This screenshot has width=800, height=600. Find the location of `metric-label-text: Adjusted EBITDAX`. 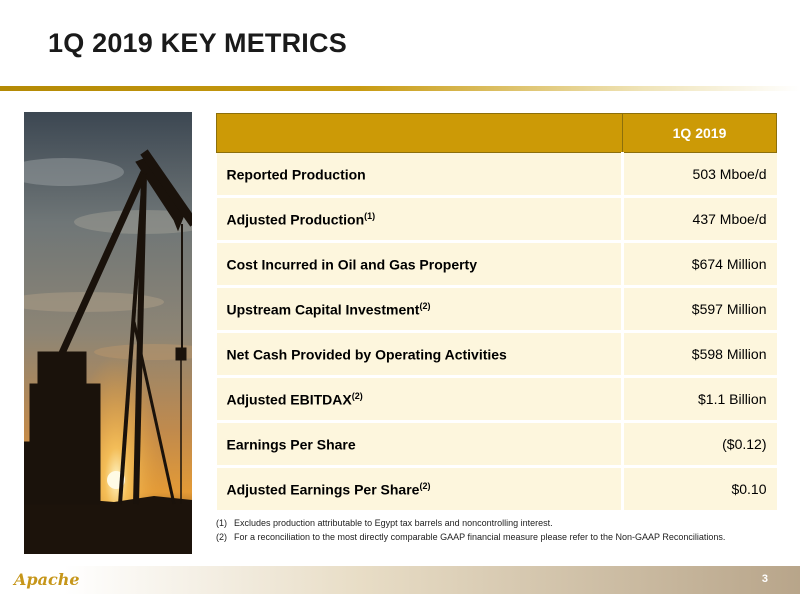

metric-label-text: Adjusted EBITDAX is located at coordinates (289, 399).